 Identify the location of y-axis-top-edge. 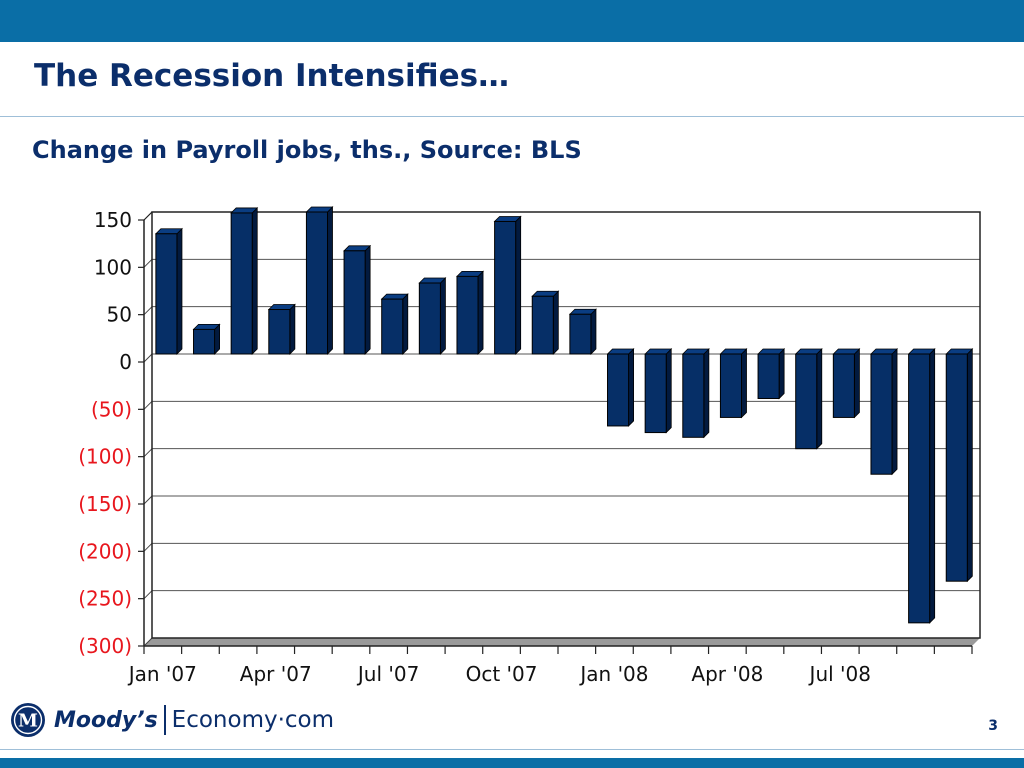
(148, 216).